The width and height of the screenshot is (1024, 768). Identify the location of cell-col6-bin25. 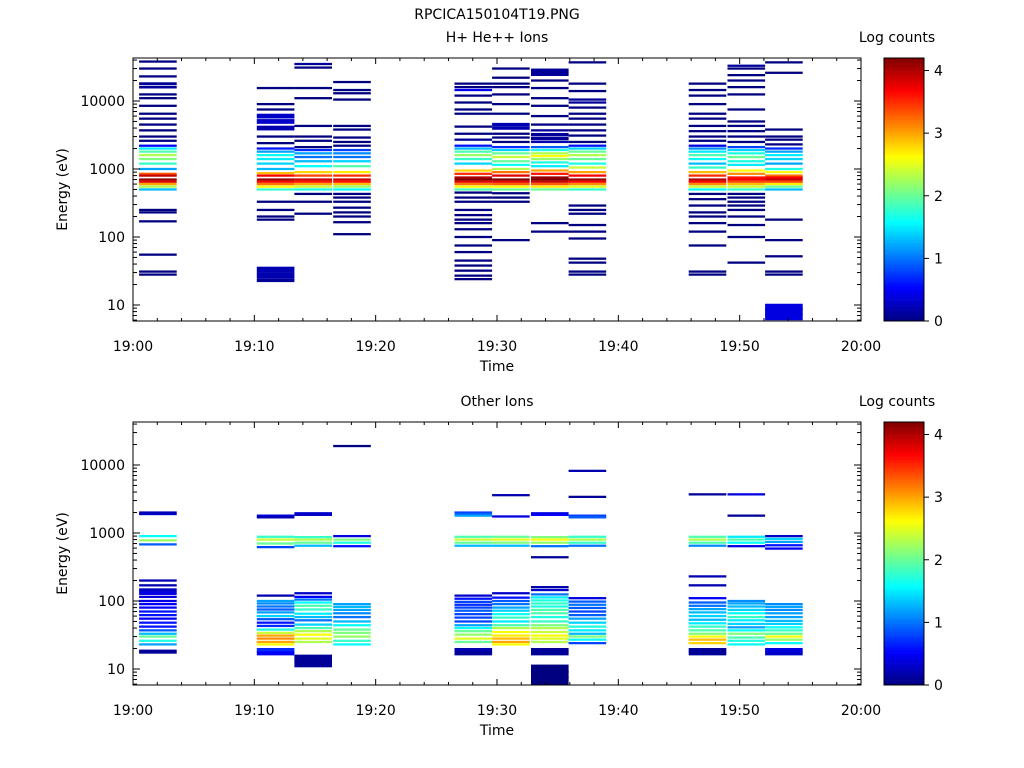
(550, 186).